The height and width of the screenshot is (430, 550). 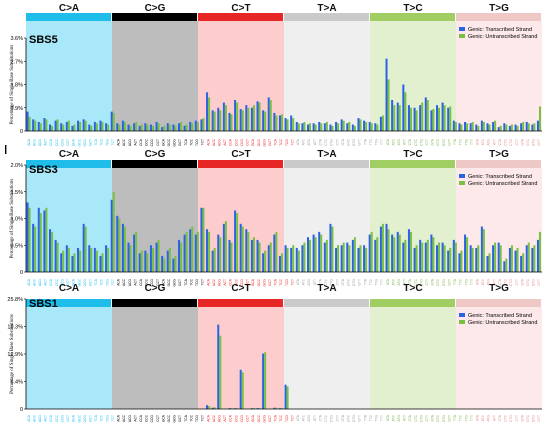 What do you see at coordinates (240, 164) in the screenshot?
I see `header-bar-CtoT` at bounding box center [240, 164].